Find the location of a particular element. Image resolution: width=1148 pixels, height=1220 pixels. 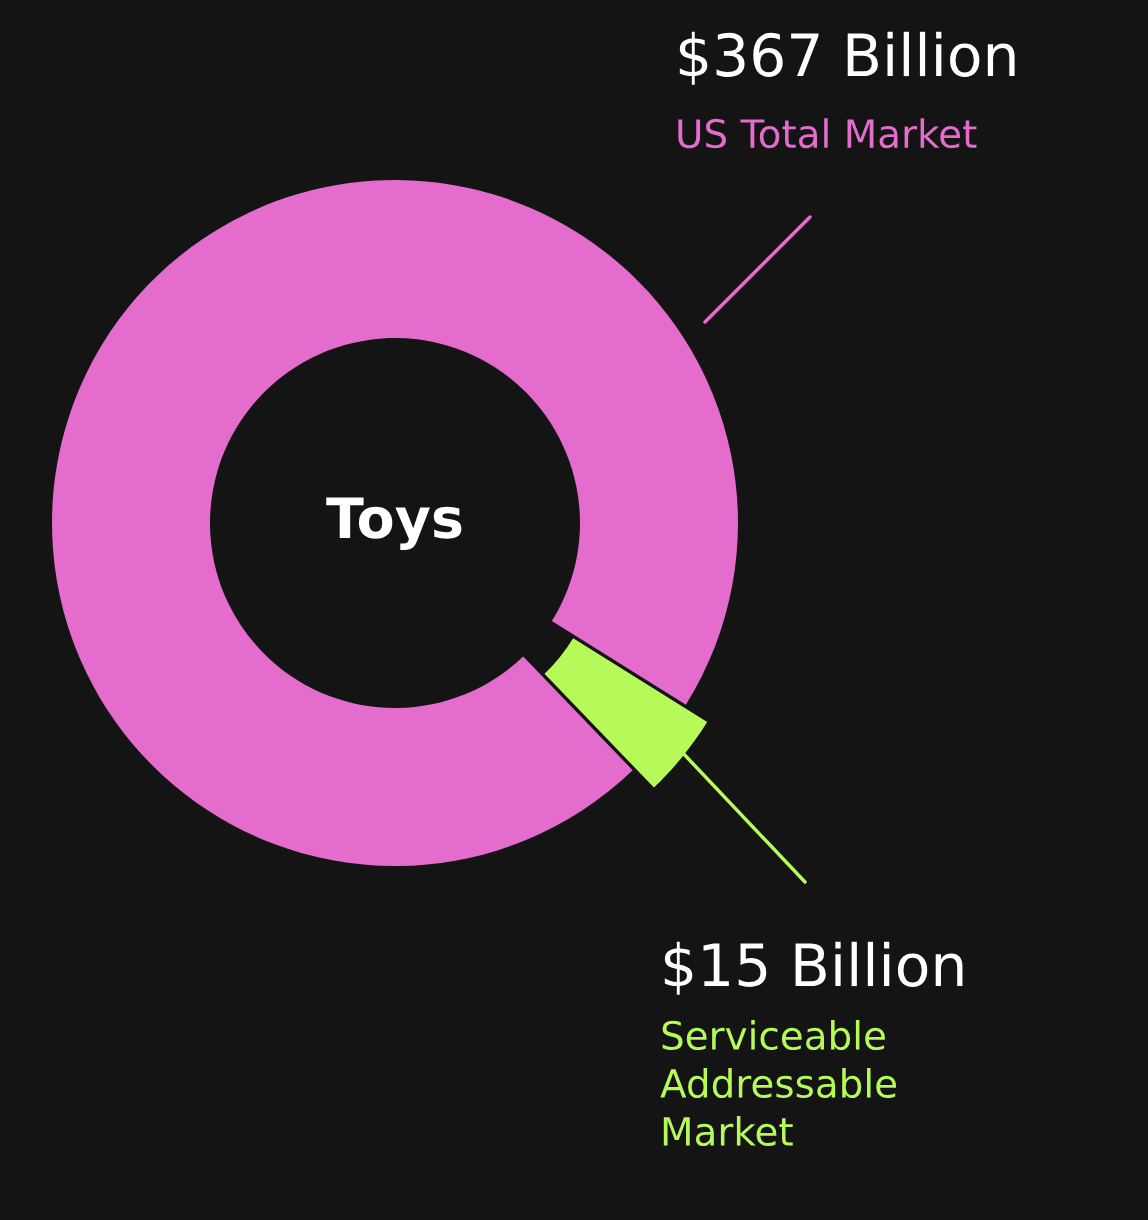

slice-label: Serviceable Addressable Market is located at coordinates (778, 1083).